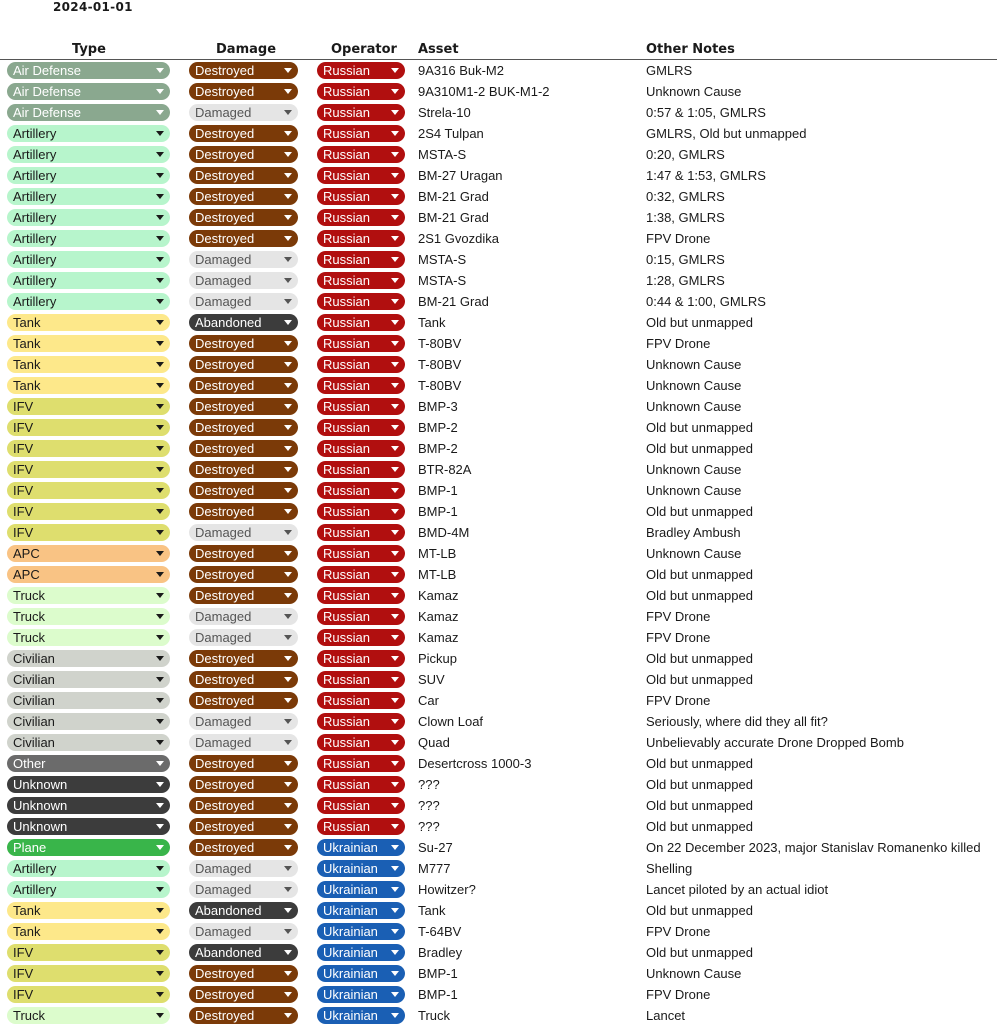 This screenshot has height=1026, width=997. Describe the element at coordinates (246, 49) in the screenshot. I see `column-header-damage: Damage` at that location.